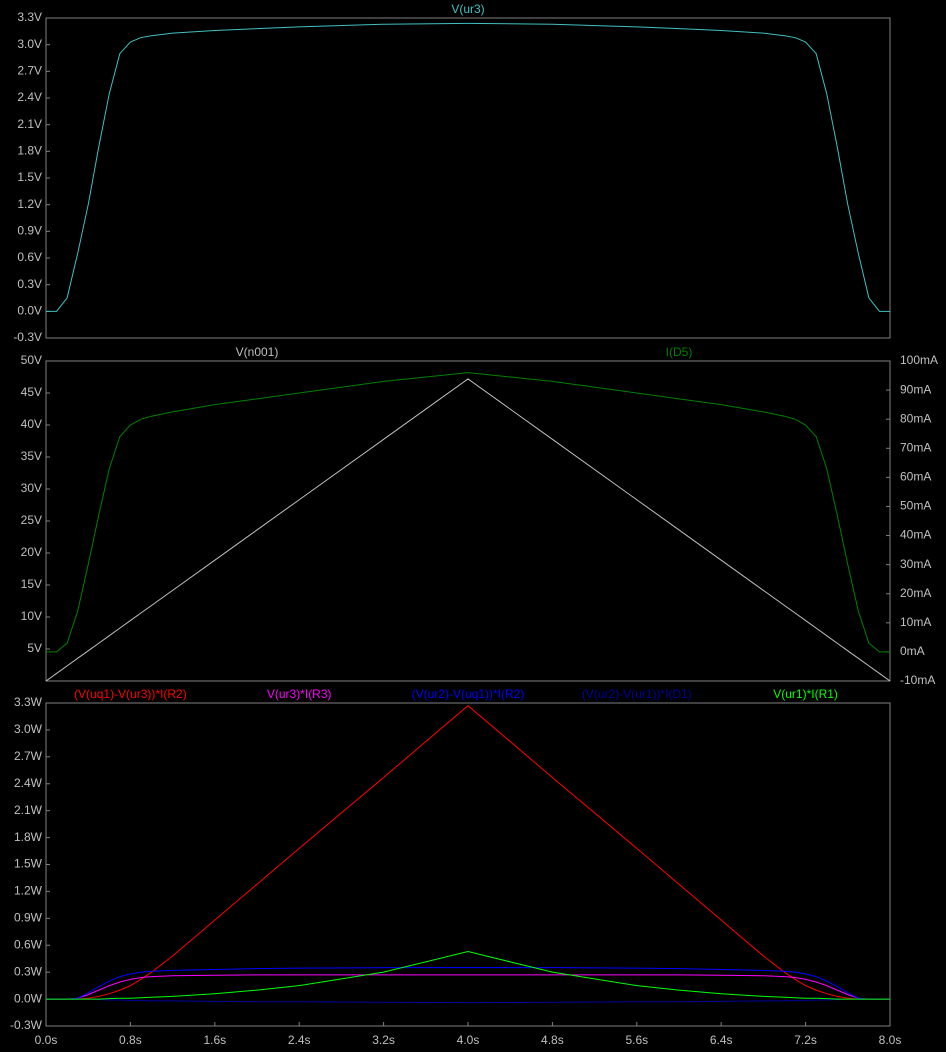 The width and height of the screenshot is (946, 1052). Describe the element at coordinates (214, 1040) in the screenshot. I see `x-tick-label: 1.6s` at that location.